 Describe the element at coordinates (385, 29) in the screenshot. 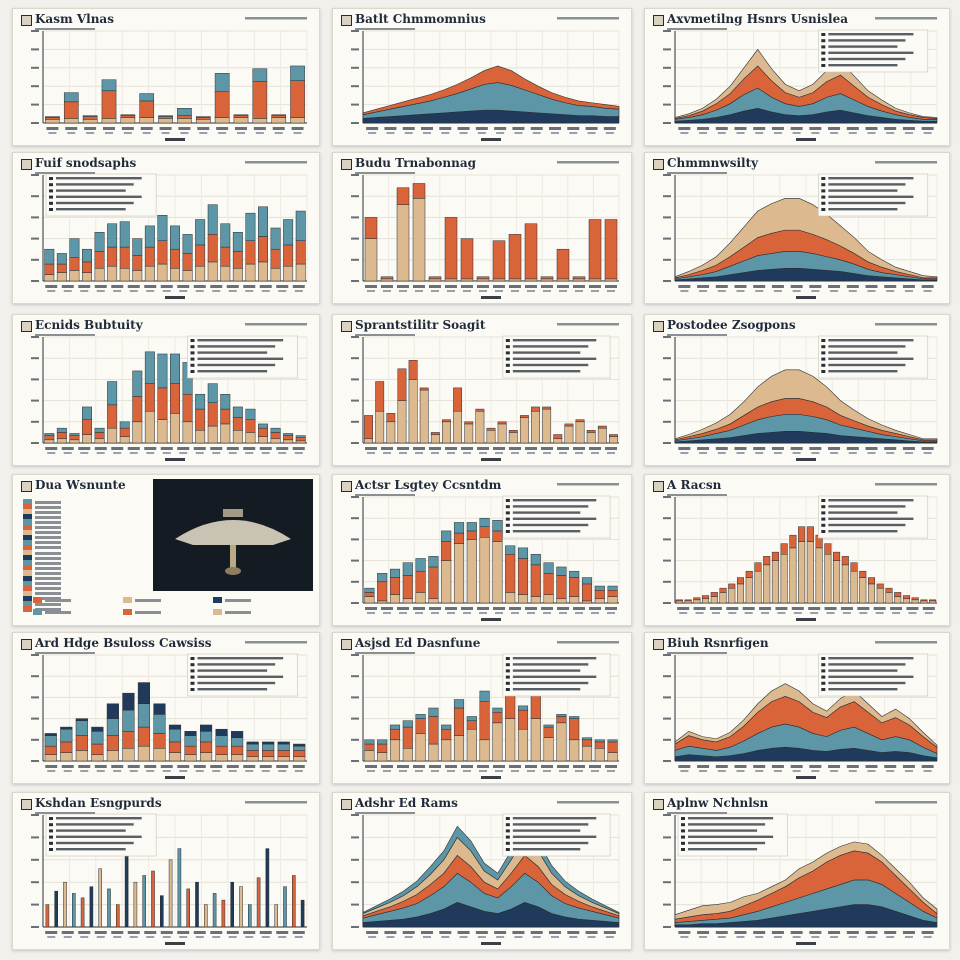

I see `panel-subtitle` at that location.